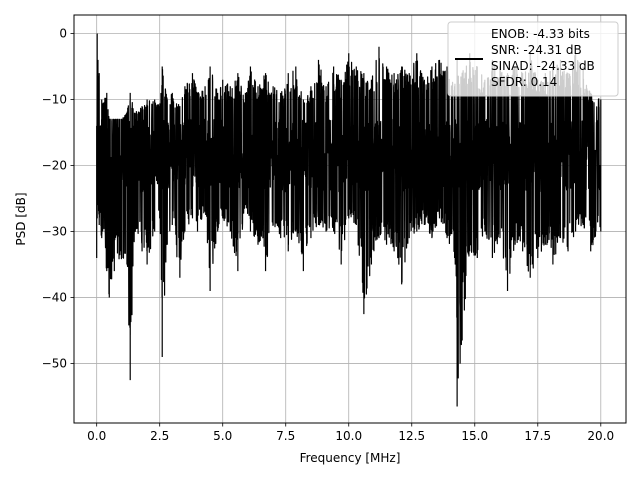 The height and width of the screenshot is (484, 640). Describe the element at coordinates (600, 436) in the screenshot. I see `x-tick-label: 20.0` at that location.